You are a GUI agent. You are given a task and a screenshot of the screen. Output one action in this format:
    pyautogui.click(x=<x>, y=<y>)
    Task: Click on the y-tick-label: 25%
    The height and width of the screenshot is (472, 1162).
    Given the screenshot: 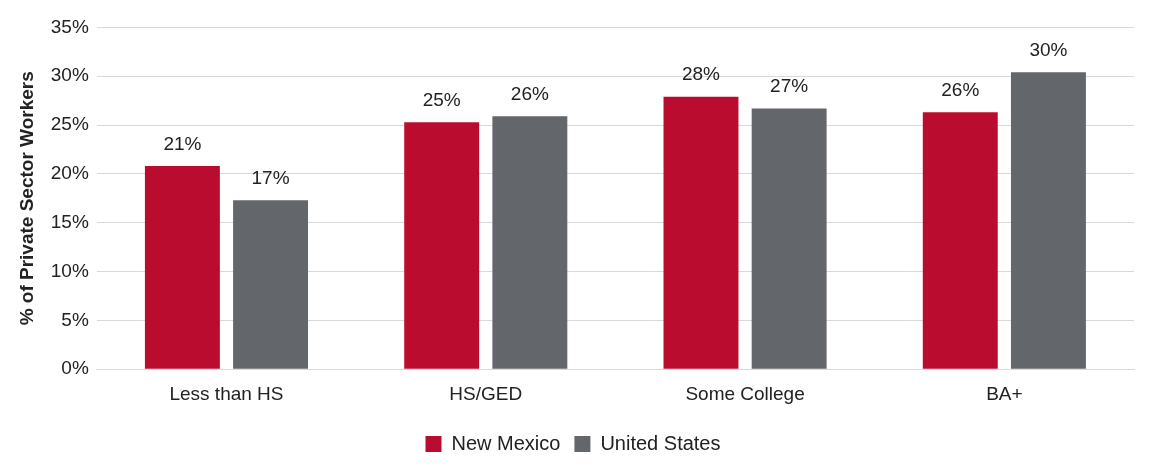 What is the action you would take?
    pyautogui.click(x=69, y=124)
    